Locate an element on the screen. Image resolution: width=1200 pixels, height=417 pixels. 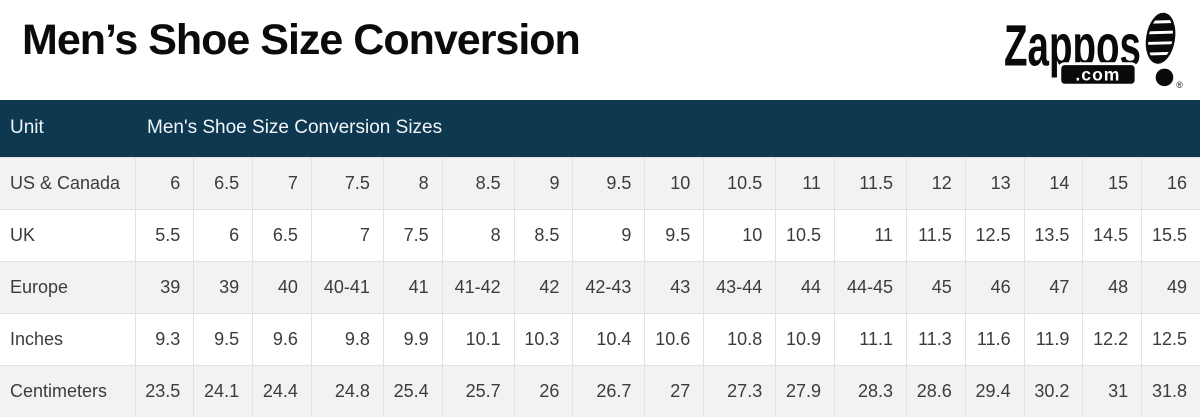
size-value-cell: 9.3 is located at coordinates (164, 338).